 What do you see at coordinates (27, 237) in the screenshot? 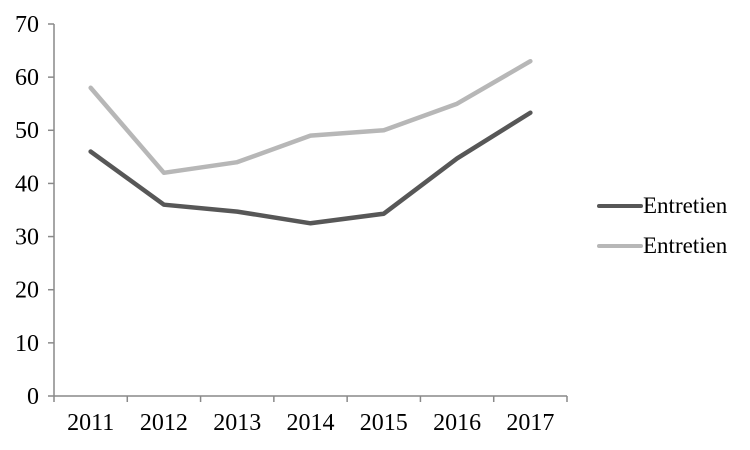
I see `y-axis-tick-label: 30` at bounding box center [27, 237].